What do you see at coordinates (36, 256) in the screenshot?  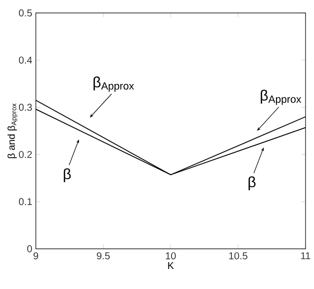 I see `x-tick-label: 9` at bounding box center [36, 256].